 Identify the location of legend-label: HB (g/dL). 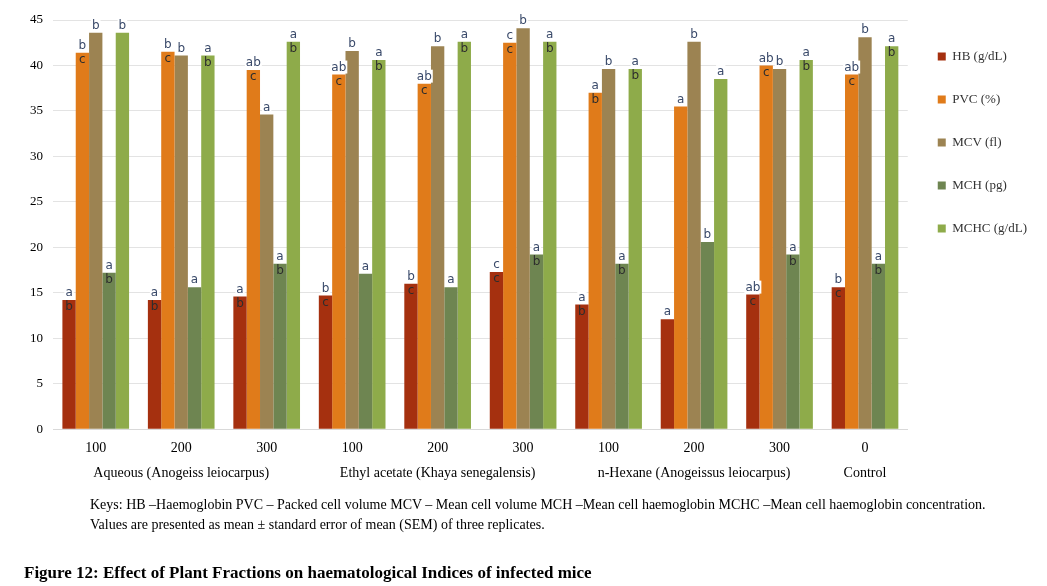
(979, 55).